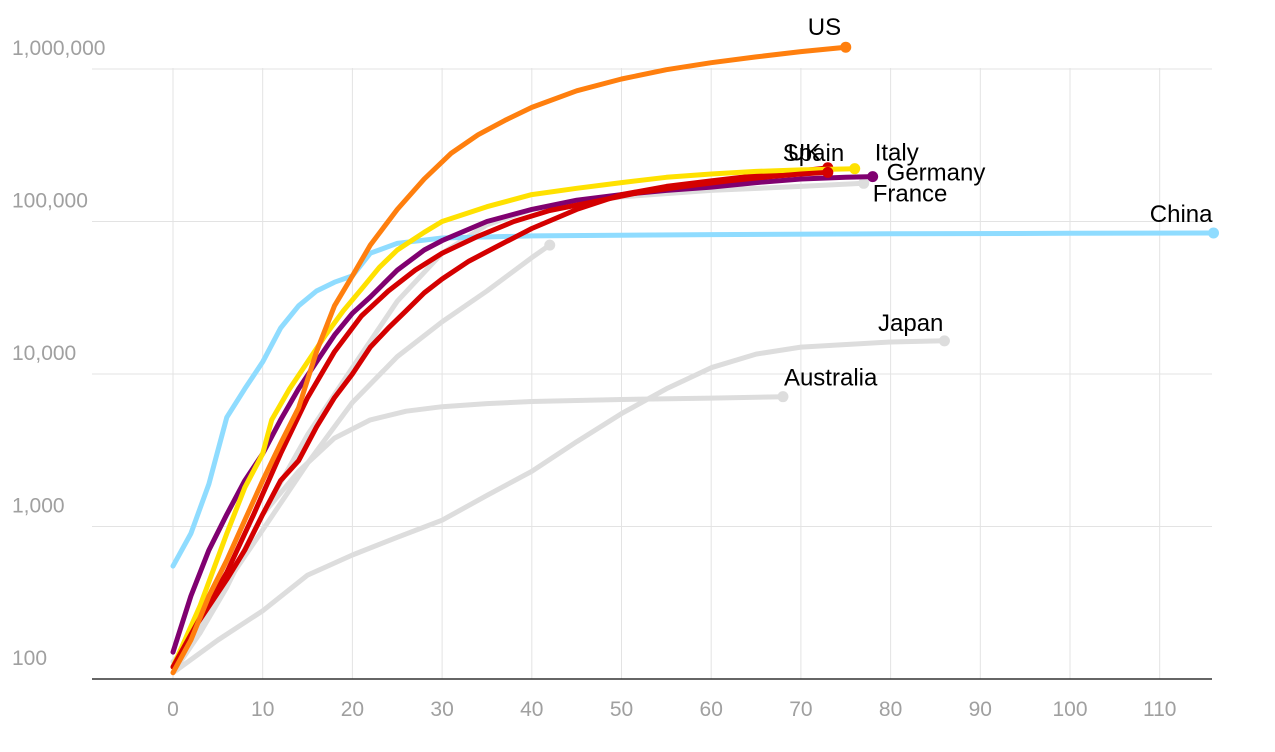 The image size is (1275, 752). What do you see at coordinates (864, 183) in the screenshot?
I see `series-endpoint-france` at bounding box center [864, 183].